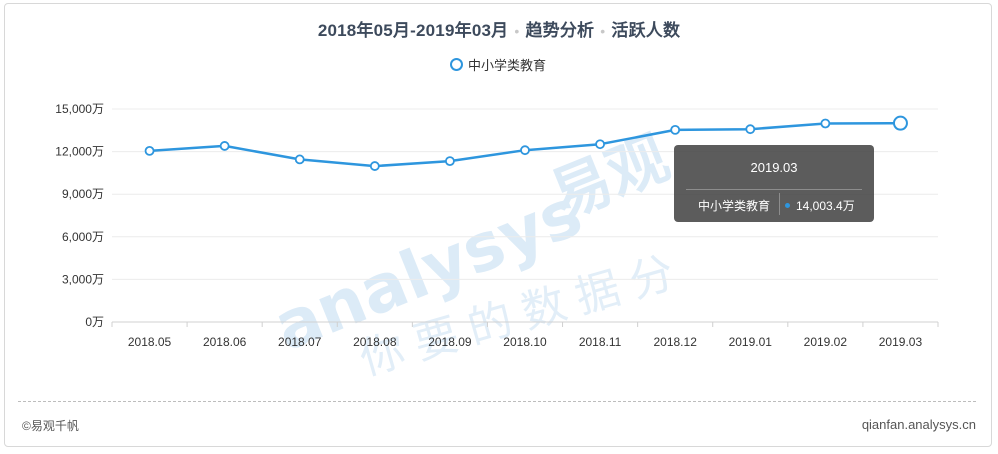  Describe the element at coordinates (774, 183) in the screenshot. I see `tooltip: 2019.03 中小学类教育 14,003.4万` at that location.